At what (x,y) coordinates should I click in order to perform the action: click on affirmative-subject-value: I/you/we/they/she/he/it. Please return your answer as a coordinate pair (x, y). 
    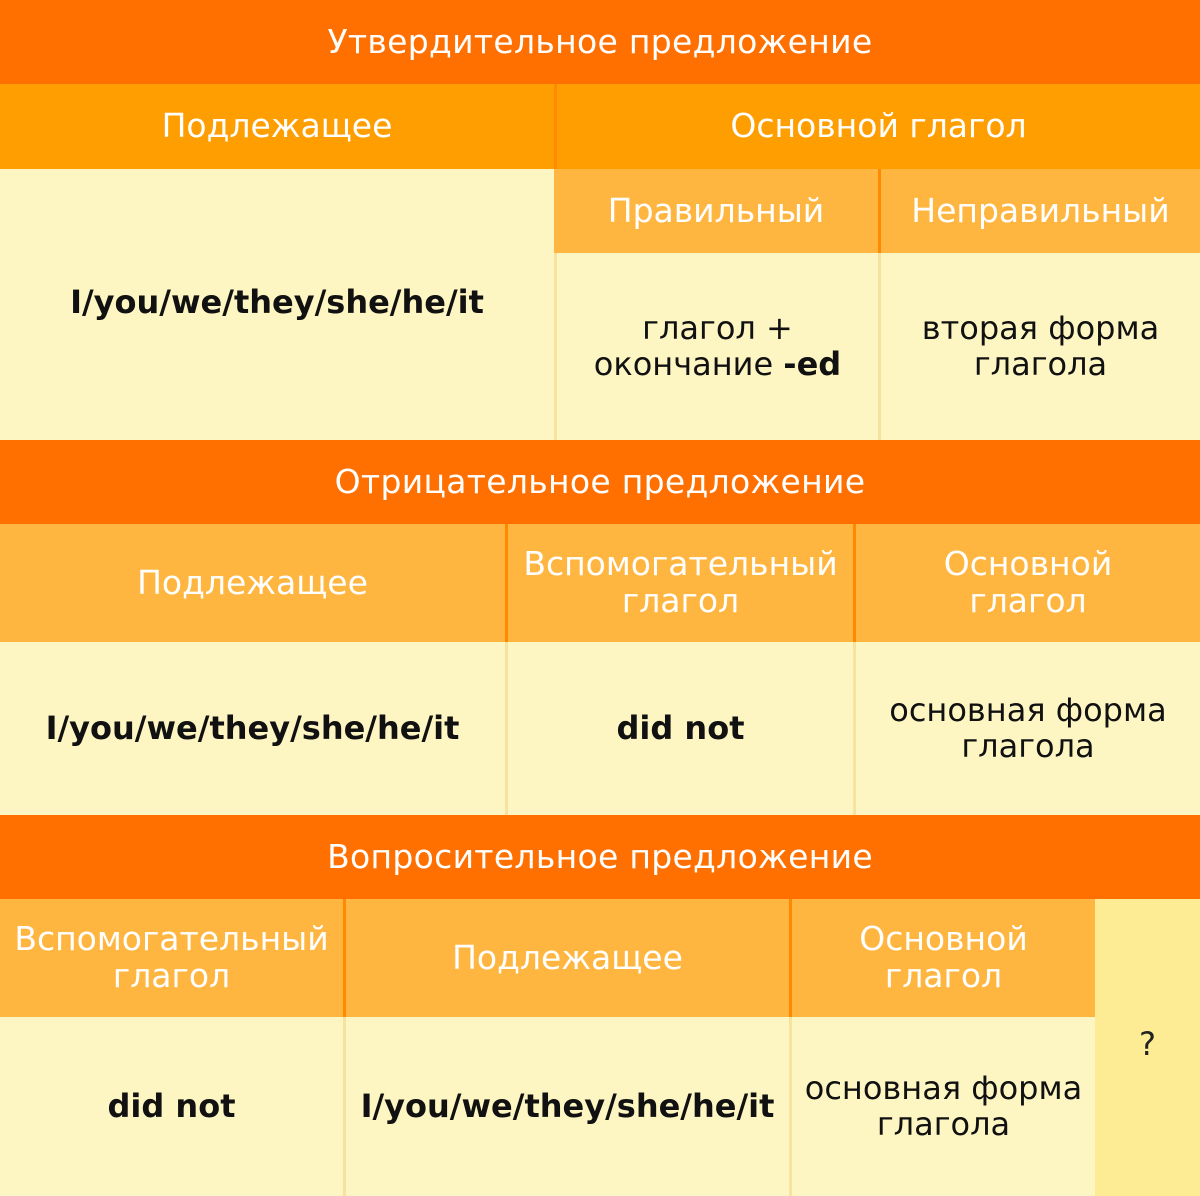
    Looking at the image, I should click on (277, 304).